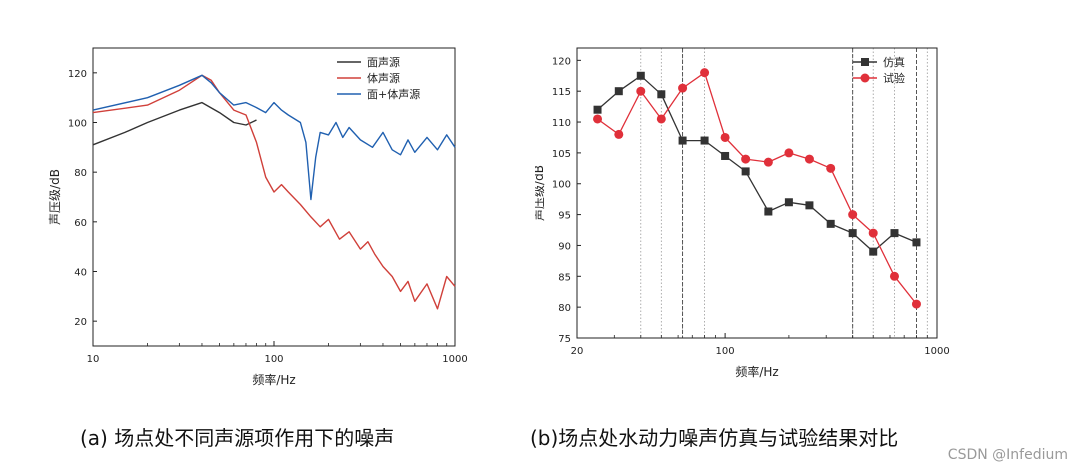  What do you see at coordinates (564, 216) in the screenshot?
I see `y-tick-label: 95` at bounding box center [564, 216].